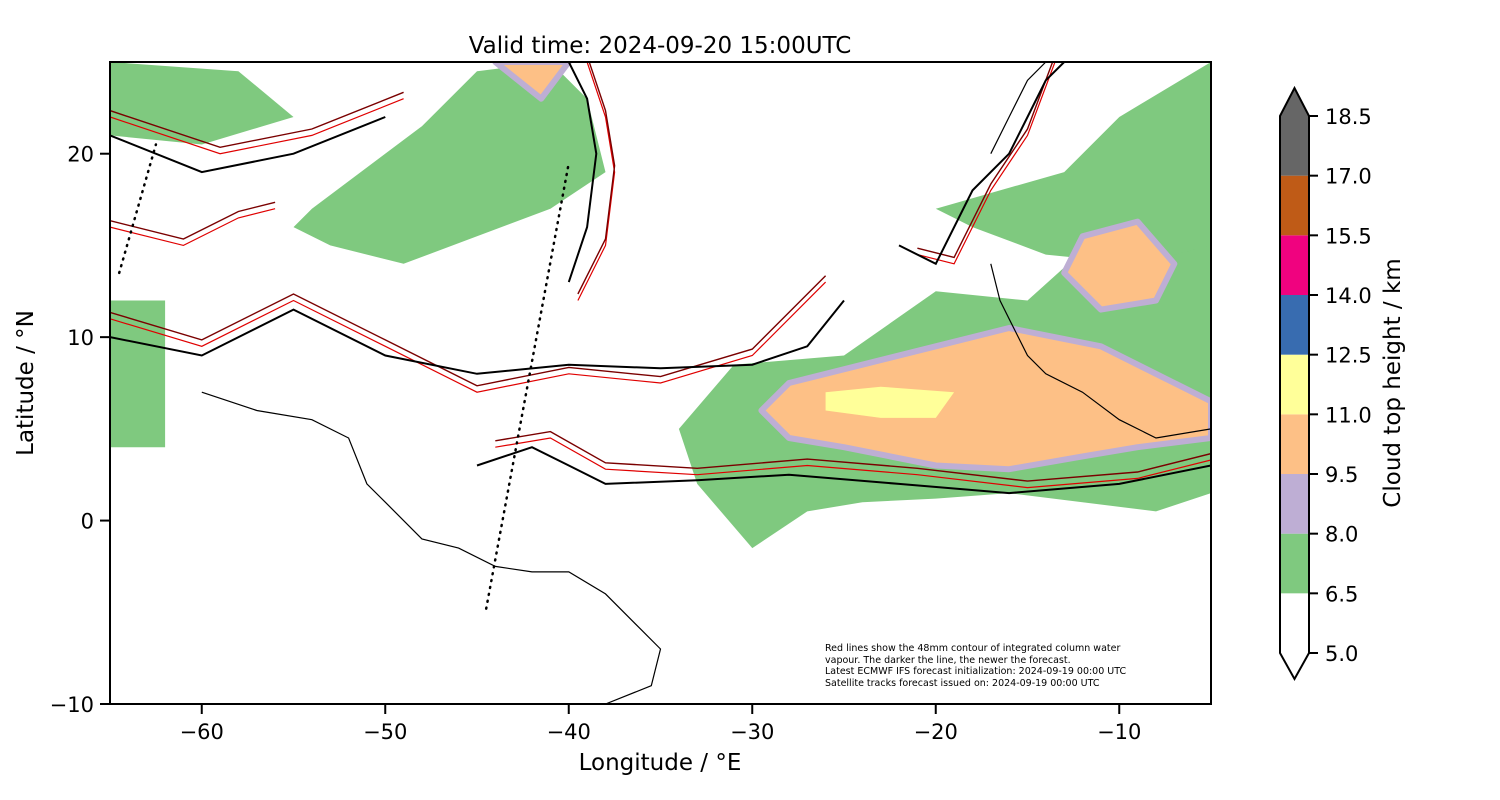 This screenshot has width=1500, height=800. What do you see at coordinates (1341, 475) in the screenshot?
I see `colorbar-tick-label: 9.5` at bounding box center [1341, 475].